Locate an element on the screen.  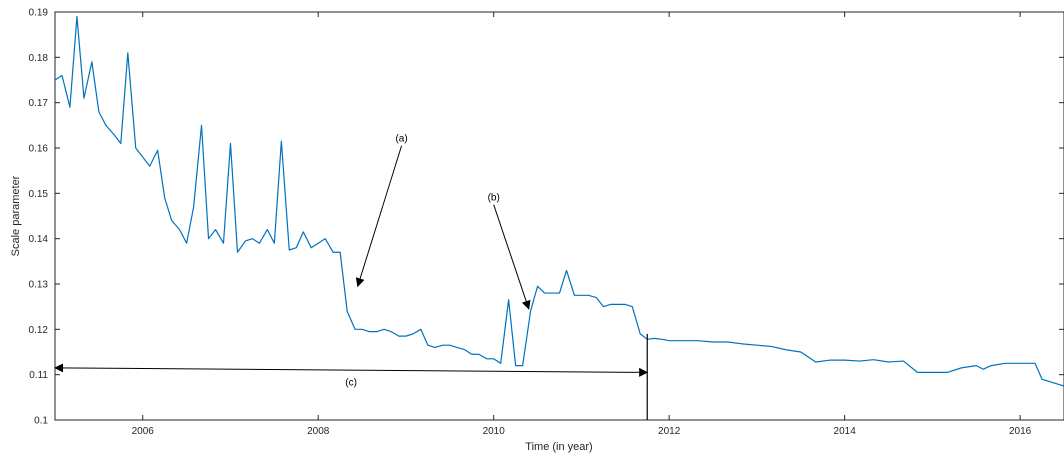
y-tick-label: 0.13 is located at coordinates (39, 285).